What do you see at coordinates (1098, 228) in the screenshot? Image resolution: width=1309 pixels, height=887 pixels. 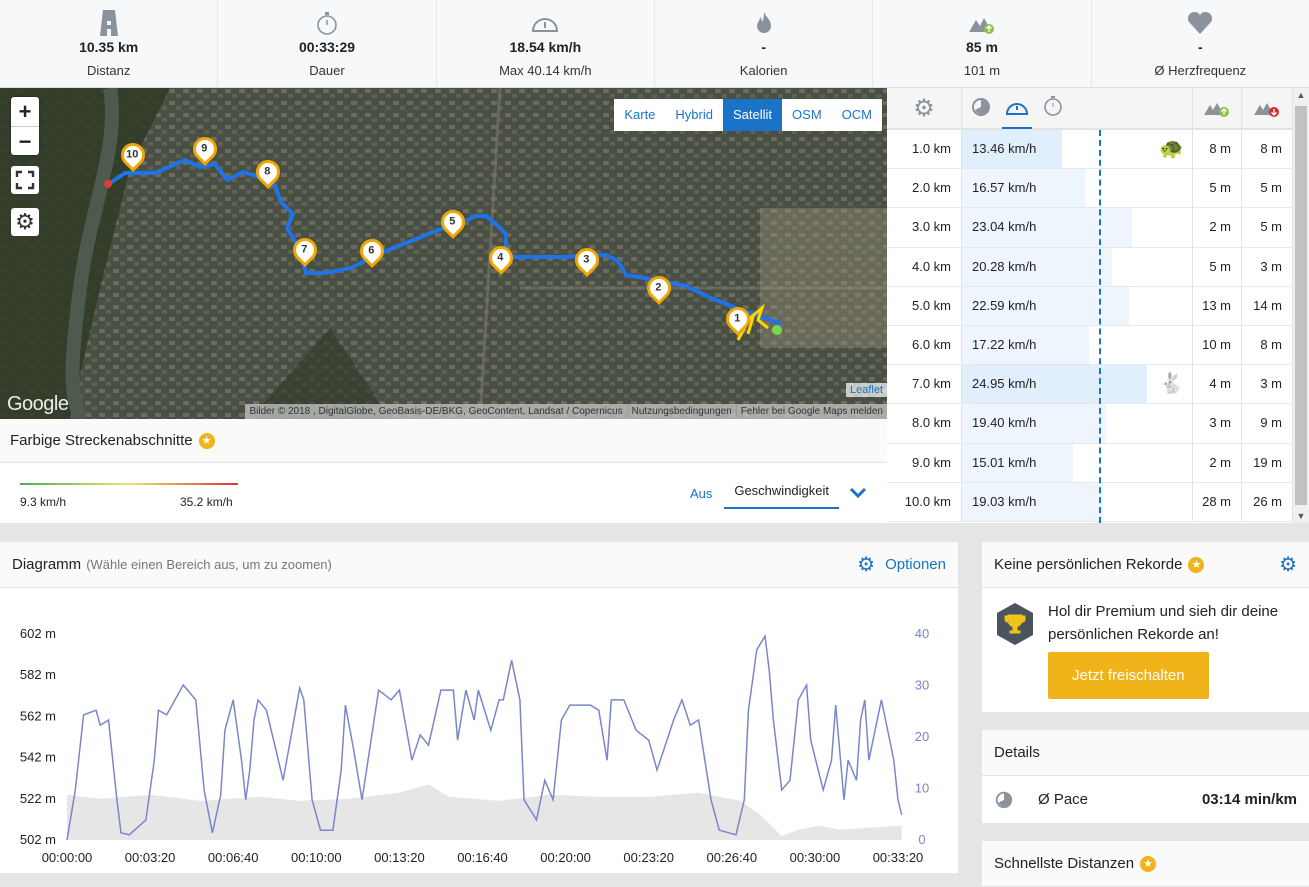 I see `table-row: 3.0 km 23.04 km/h 2 m 5 m` at bounding box center [1098, 228].